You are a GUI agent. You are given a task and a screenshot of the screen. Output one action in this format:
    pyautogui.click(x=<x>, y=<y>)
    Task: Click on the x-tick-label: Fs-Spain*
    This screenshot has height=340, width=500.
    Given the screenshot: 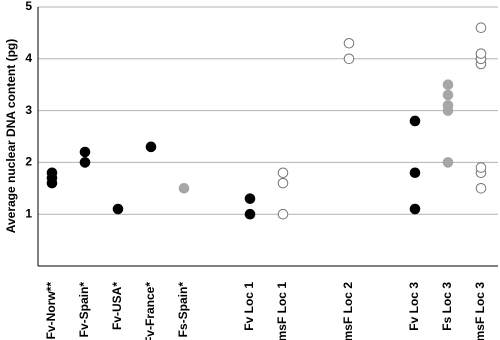 What is the action you would take?
    pyautogui.click(x=183, y=310)
    